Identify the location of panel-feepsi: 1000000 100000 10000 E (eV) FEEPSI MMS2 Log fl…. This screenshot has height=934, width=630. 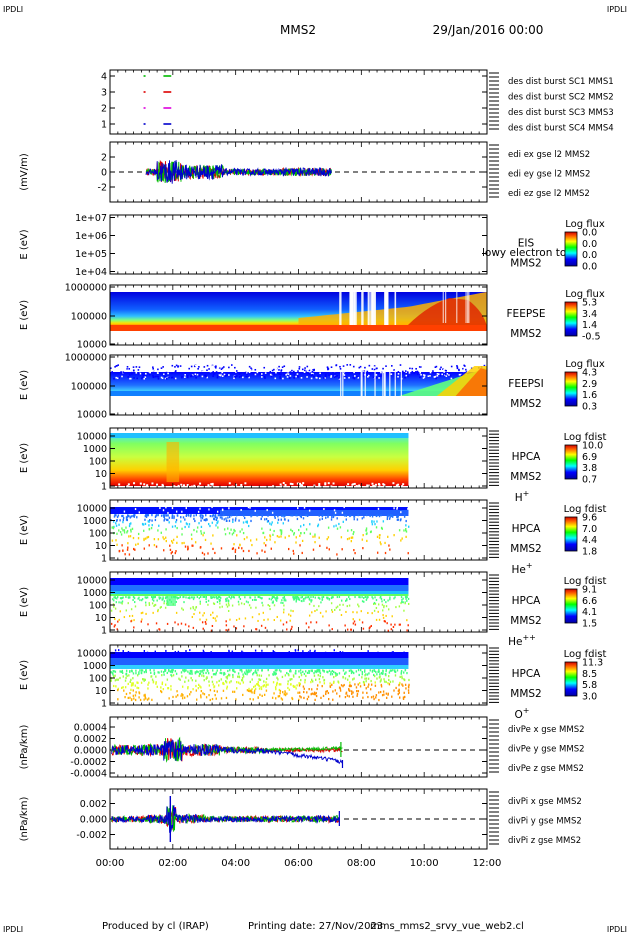
(312, 387).